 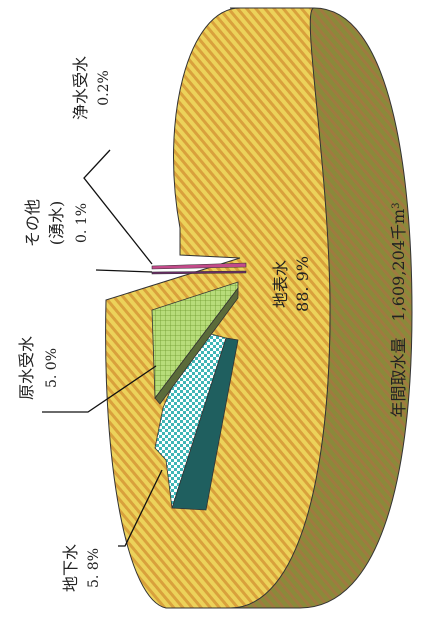 What do you see at coordinates (118, 207) in the screenshot?
I see `purified-water-leader` at bounding box center [118, 207].